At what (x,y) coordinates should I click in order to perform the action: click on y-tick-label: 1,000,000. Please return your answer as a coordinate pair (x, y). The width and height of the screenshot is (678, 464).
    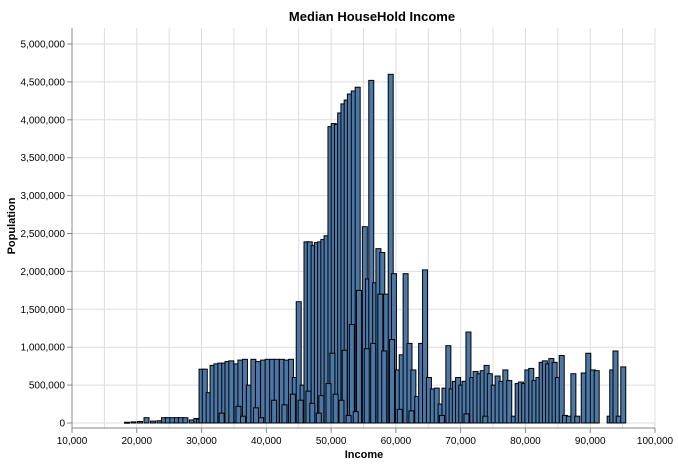
    Looking at the image, I should click on (43, 348).